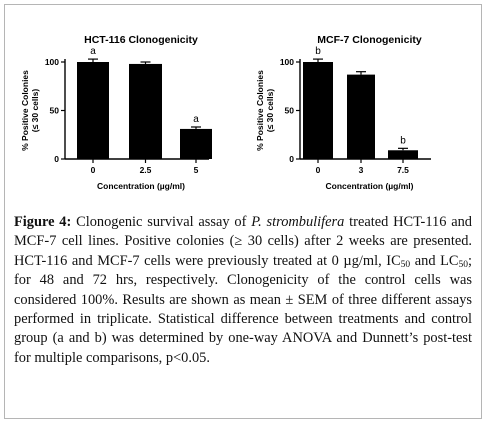  What do you see at coordinates (52, 62) in the screenshot?
I see `hct116-y-tick-label: 100` at bounding box center [52, 62].